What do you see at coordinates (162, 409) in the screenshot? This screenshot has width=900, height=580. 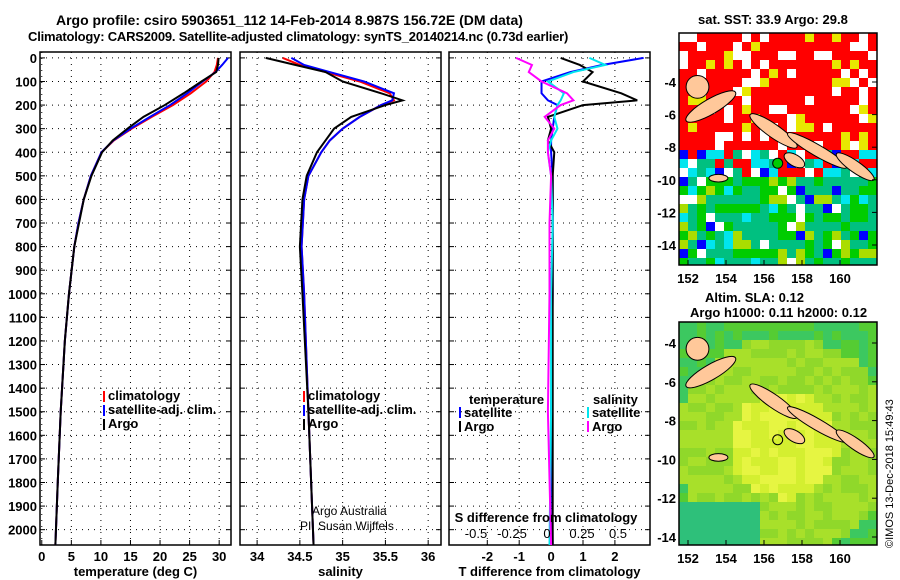 I see `legend-entry: satellite-adj. clim.` at bounding box center [162, 409].